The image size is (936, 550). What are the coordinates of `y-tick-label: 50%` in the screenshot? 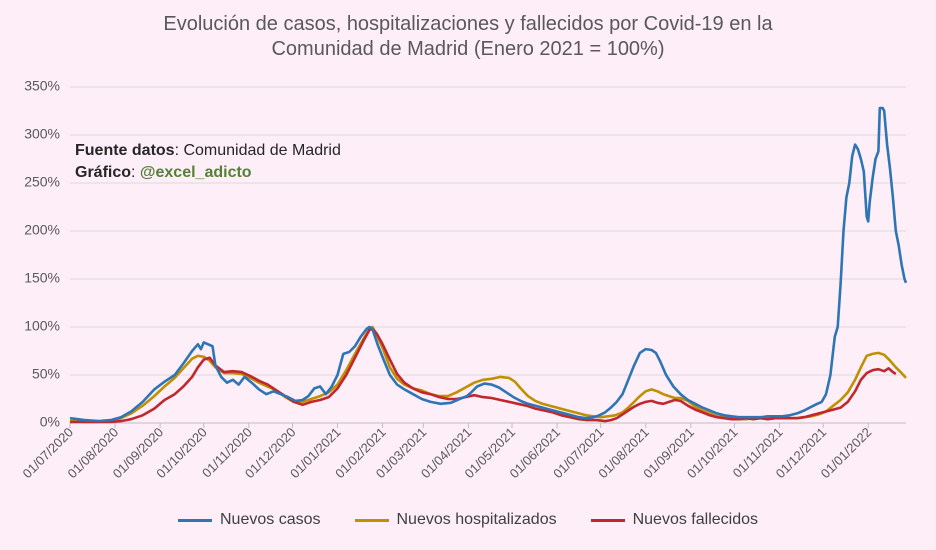 It's located at (46, 374).